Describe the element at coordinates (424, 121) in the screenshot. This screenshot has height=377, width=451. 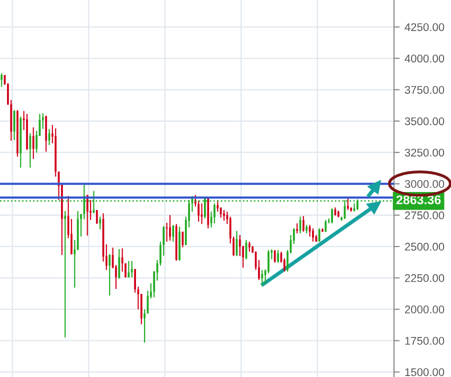
I see `y-tick-label: 3500.00` at that location.